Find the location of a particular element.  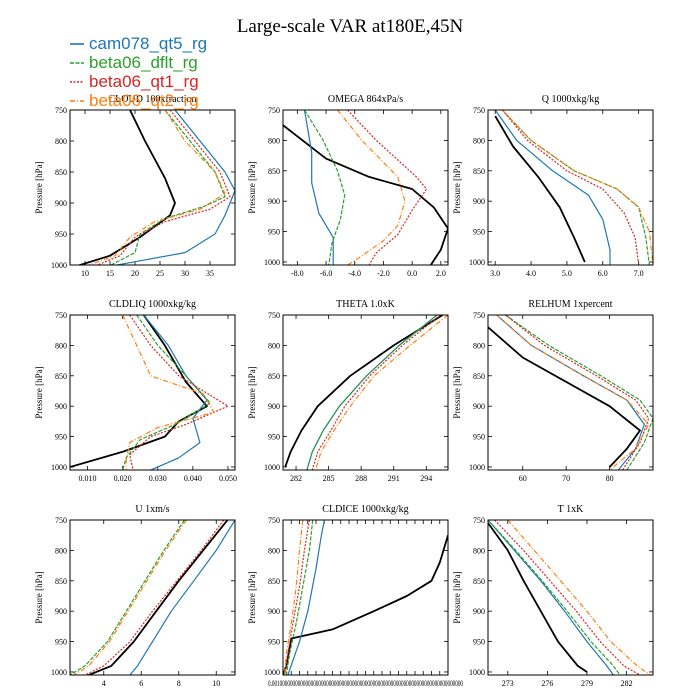

x-tick-label: -8.0 is located at coordinates (297, 273).